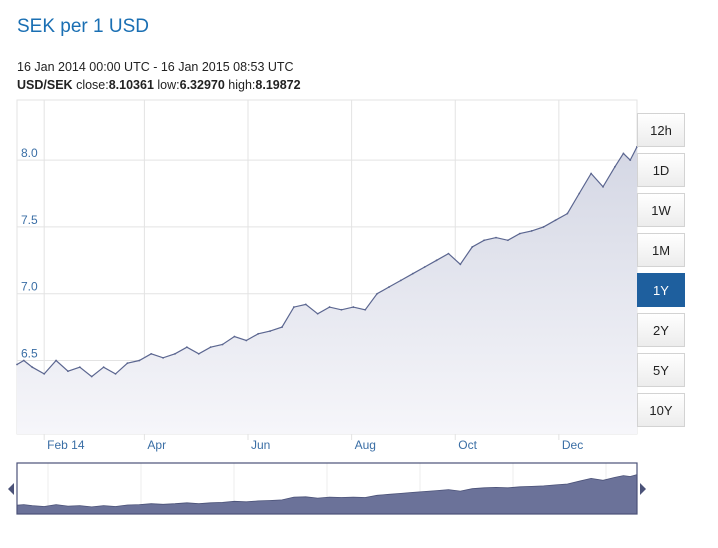 This screenshot has width=718, height=548. What do you see at coordinates (29, 354) in the screenshot?
I see `y-tick-label: 6.5` at bounding box center [29, 354].